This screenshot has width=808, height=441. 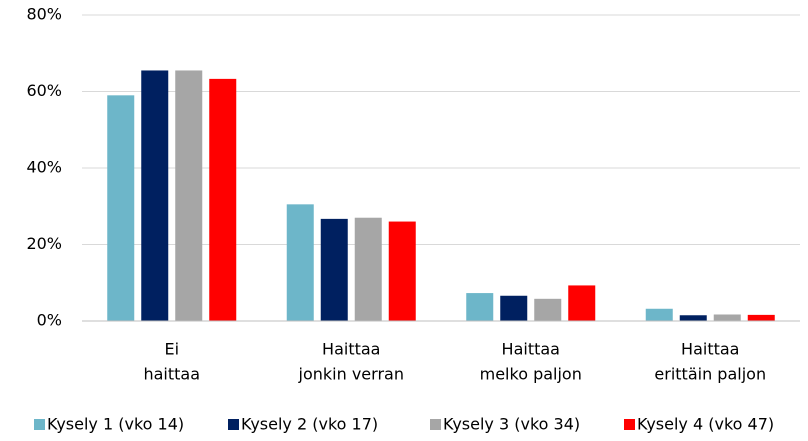 I want to click on x-tick-label: erittäin paljon, so click(x=710, y=374).